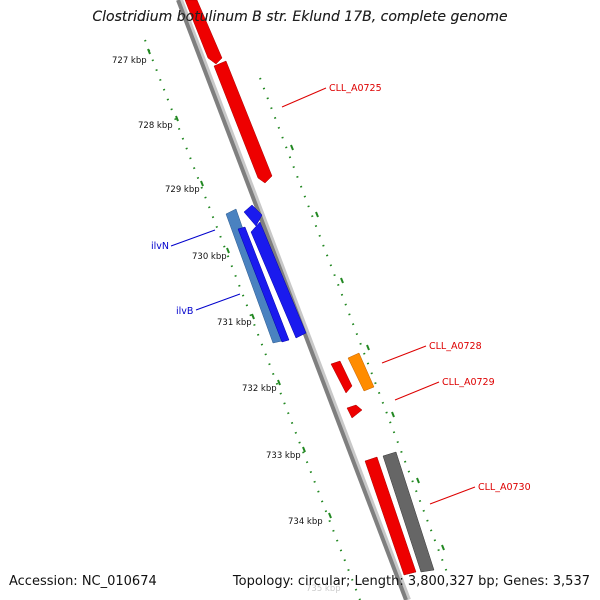 The image size is (600, 600). What do you see at coordinates (160, 246) in the screenshot?
I see `gene-label-ilvn: ilvN` at bounding box center [160, 246].